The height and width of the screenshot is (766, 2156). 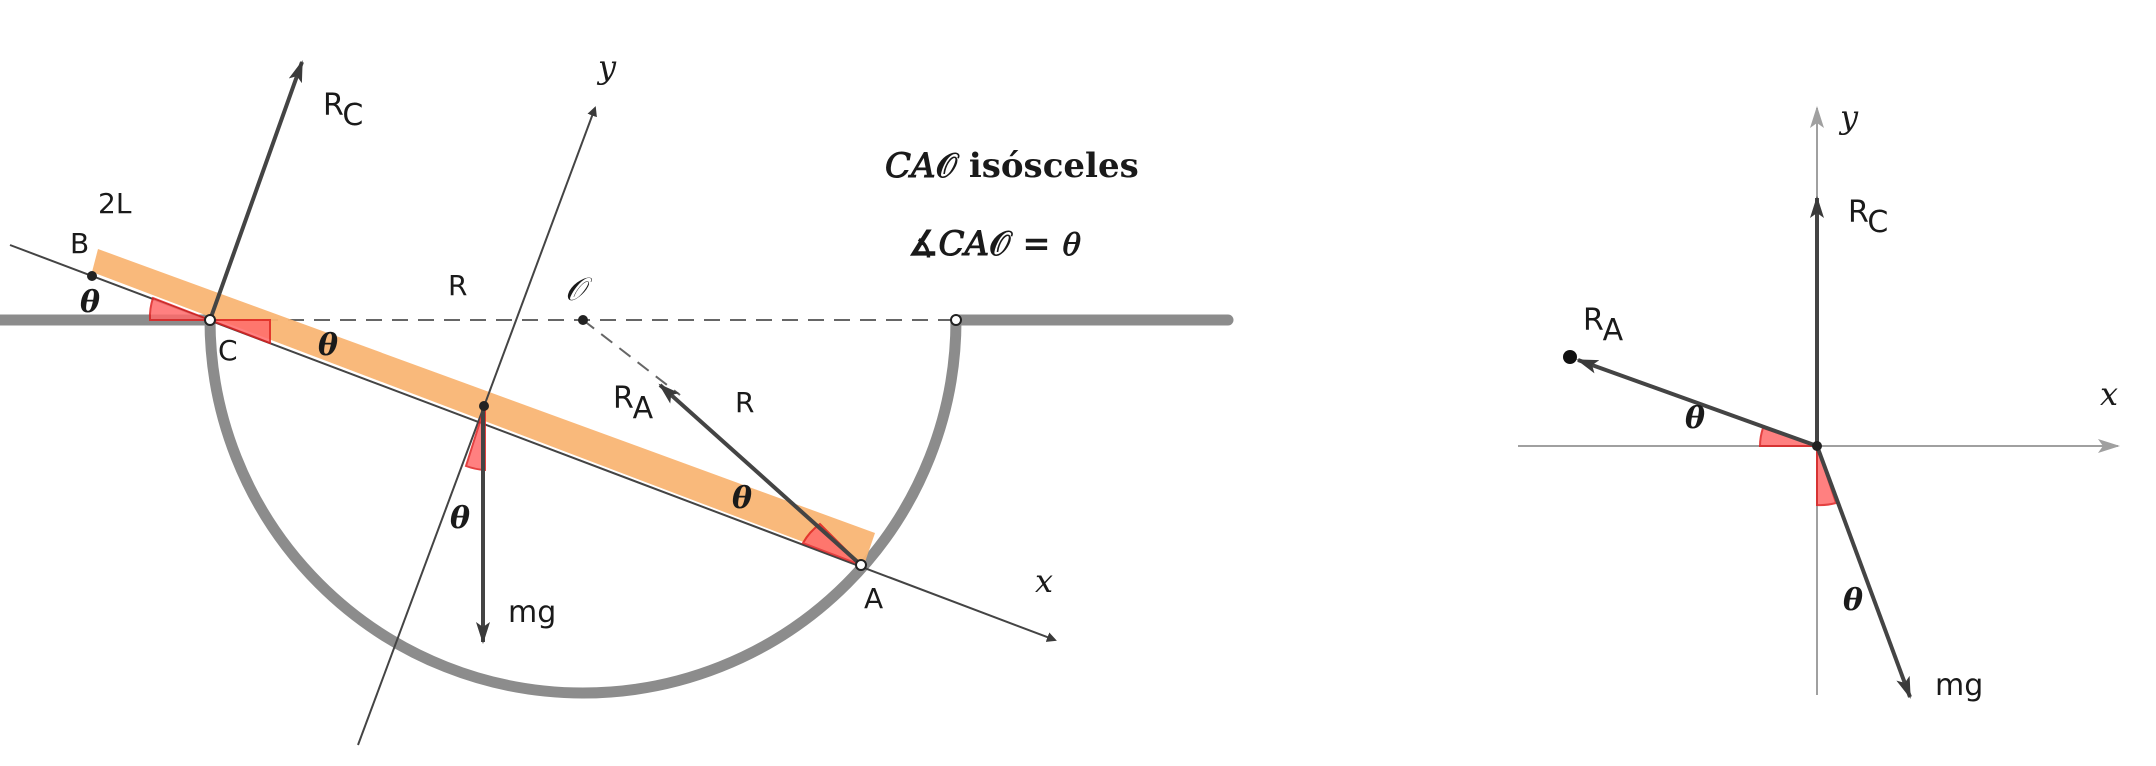 I want to click on note-angle: ∡𝐶𝐴𝒪 = 𝜃, so click(x=994, y=244).